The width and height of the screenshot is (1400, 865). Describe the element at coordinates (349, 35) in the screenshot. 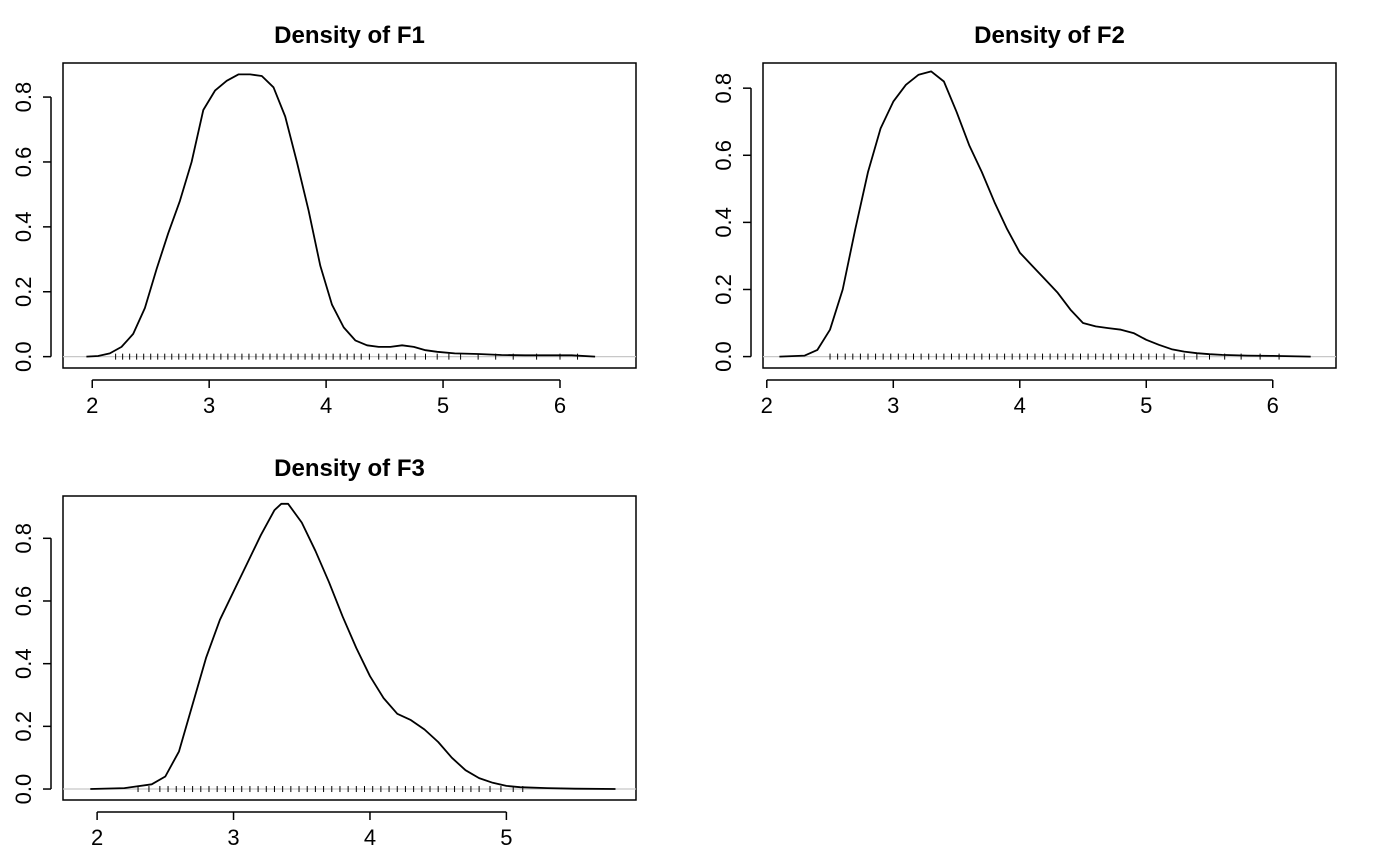

I see `panel-title: Density of F1` at that location.